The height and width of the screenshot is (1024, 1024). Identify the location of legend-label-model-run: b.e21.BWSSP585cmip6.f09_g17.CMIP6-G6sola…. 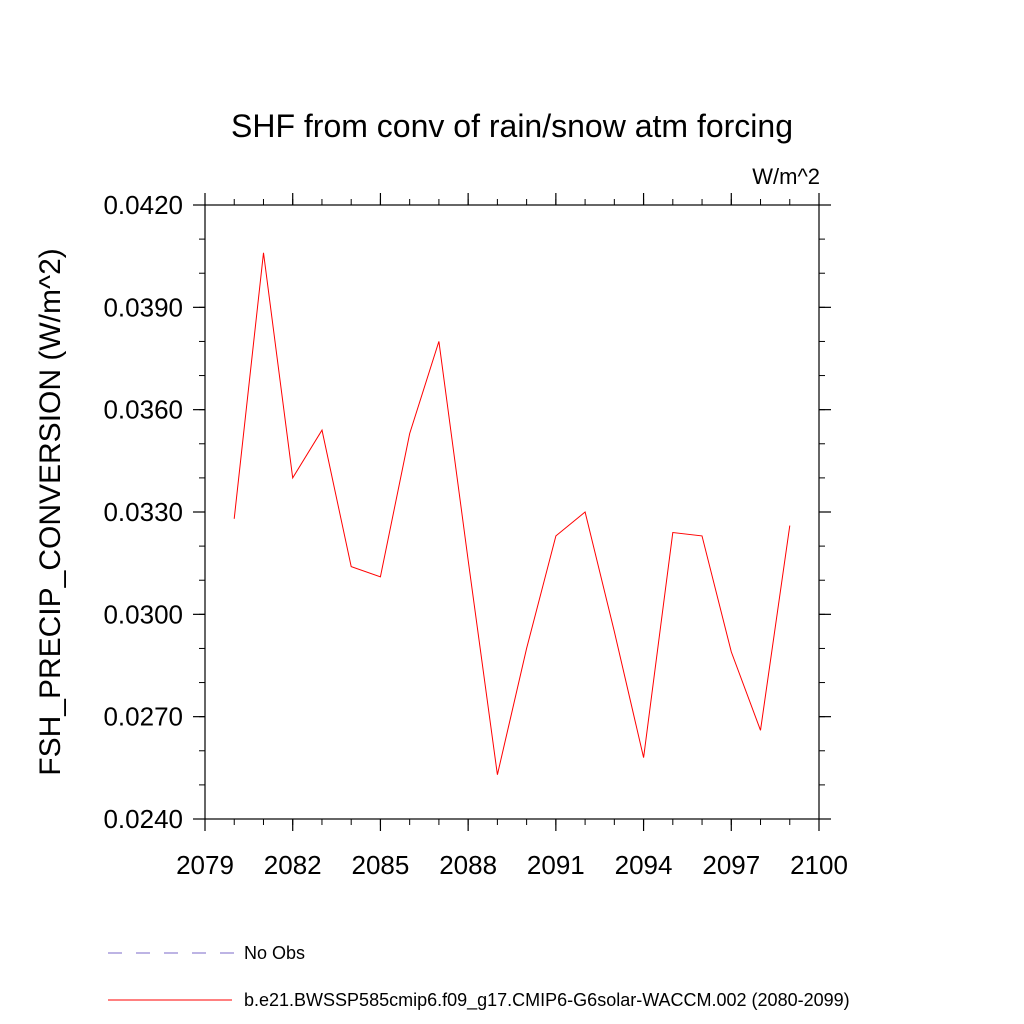
(547, 1000).